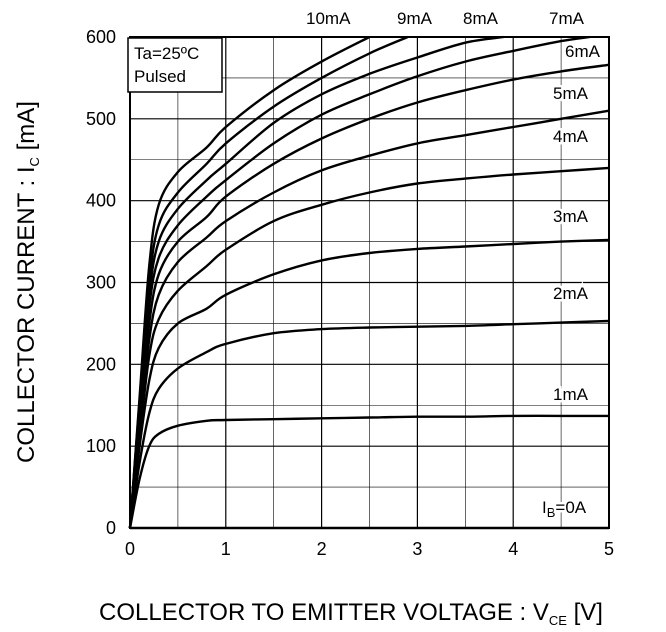 The image size is (666, 632). Describe the element at coordinates (481, 18) in the screenshot. I see `curve-label-8ma: 8mA` at that location.